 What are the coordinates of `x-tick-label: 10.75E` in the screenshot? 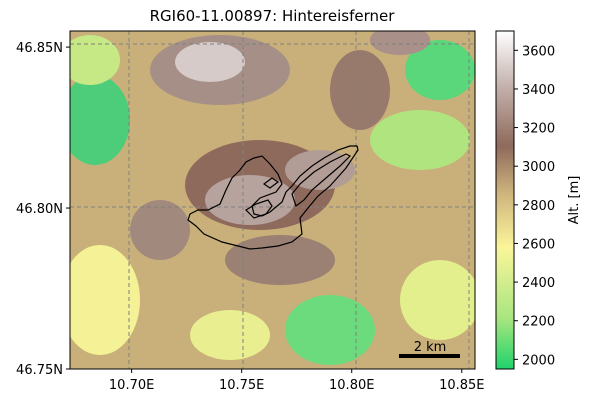 It's located at (241, 385).